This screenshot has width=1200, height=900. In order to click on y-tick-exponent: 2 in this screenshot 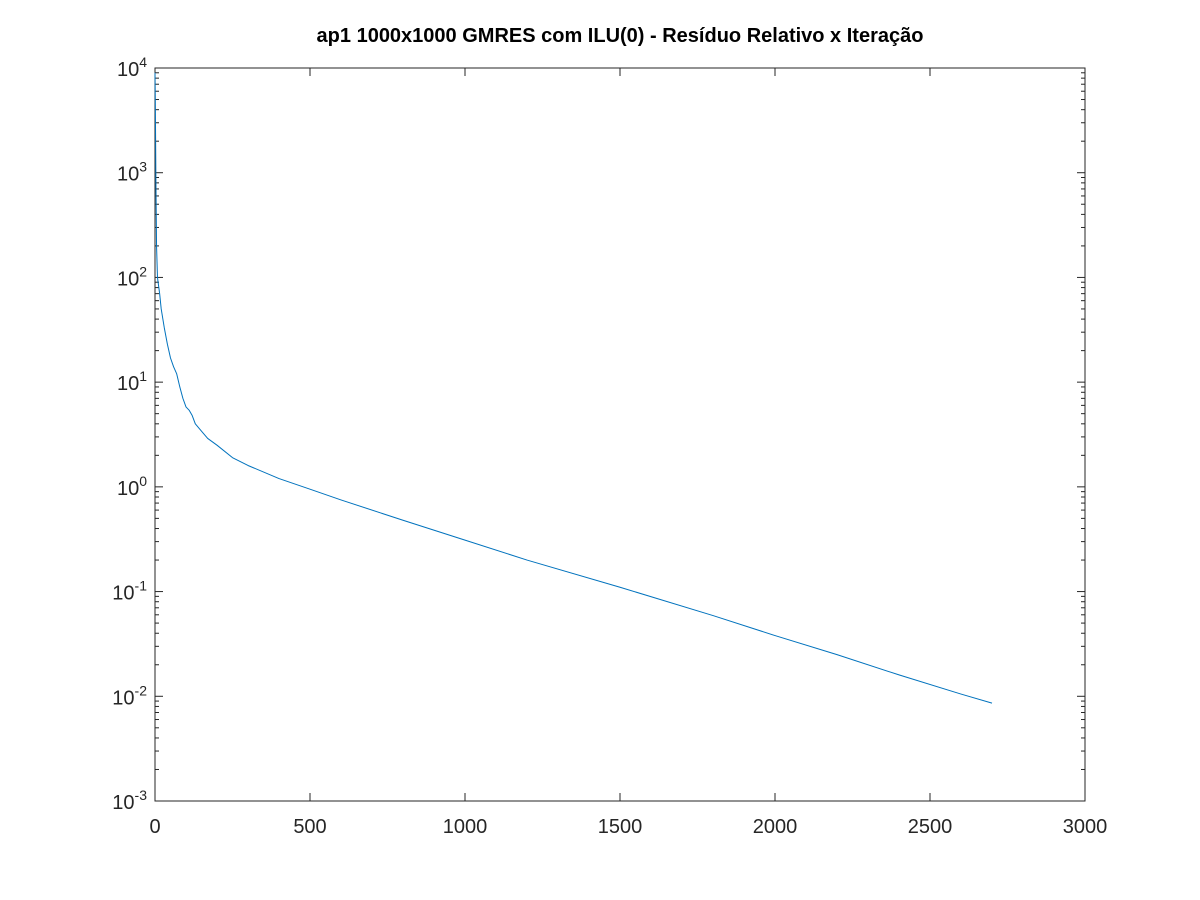, I will do `click(143, 271)`.